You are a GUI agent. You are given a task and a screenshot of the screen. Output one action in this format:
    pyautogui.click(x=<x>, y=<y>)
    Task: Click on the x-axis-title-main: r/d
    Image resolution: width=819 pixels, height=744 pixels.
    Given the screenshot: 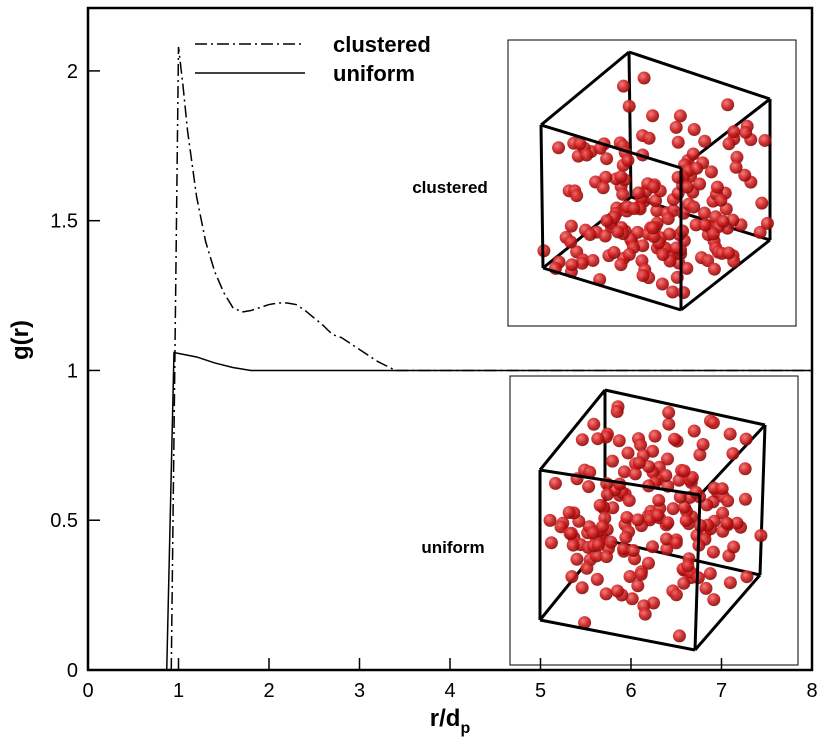 What is the action you would take?
    pyautogui.click(x=445, y=718)
    